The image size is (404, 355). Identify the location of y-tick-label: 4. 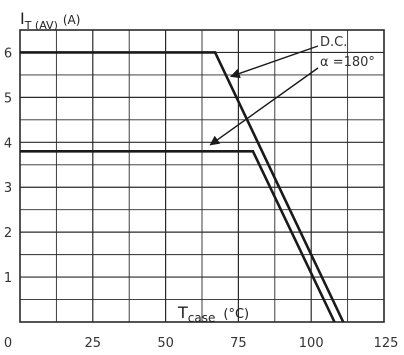
(8, 143).